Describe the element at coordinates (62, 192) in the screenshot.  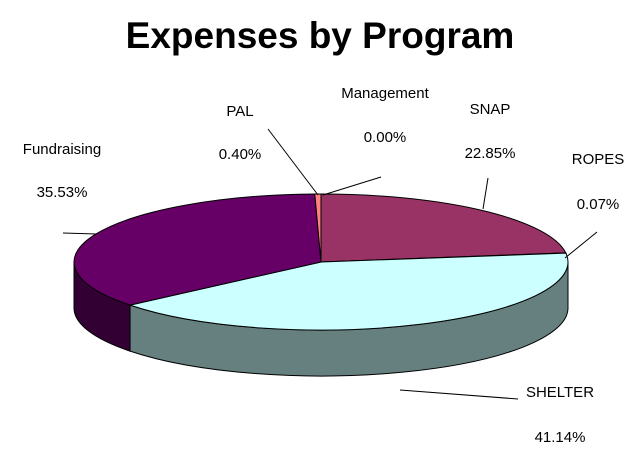
I see `value-label: 35.53%` at that location.